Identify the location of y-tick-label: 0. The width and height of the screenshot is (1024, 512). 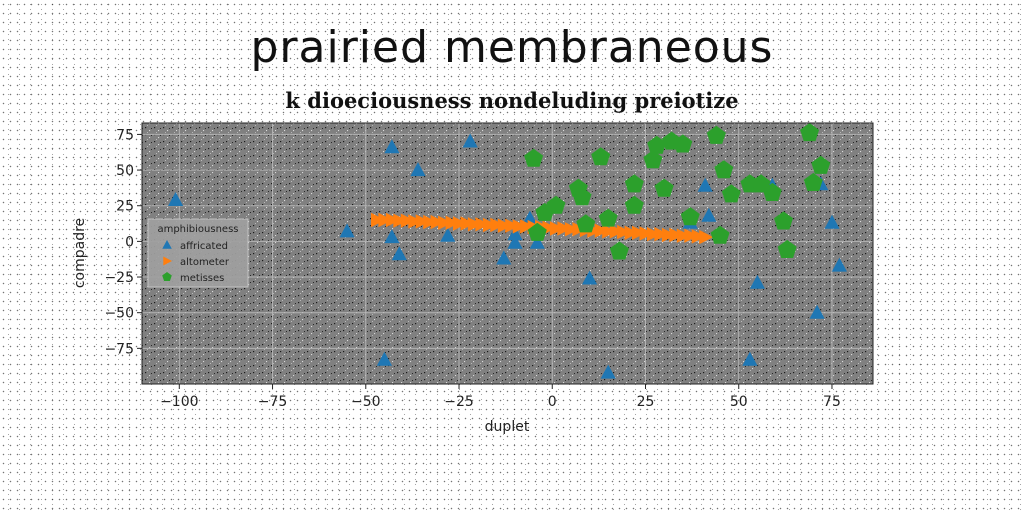
(129, 242).